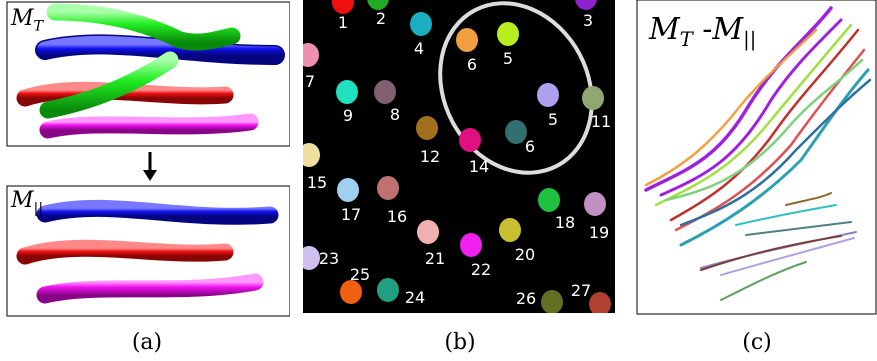 The image size is (877, 361). What do you see at coordinates (381, 18) in the screenshot?
I see `cell-label: 2` at bounding box center [381, 18].